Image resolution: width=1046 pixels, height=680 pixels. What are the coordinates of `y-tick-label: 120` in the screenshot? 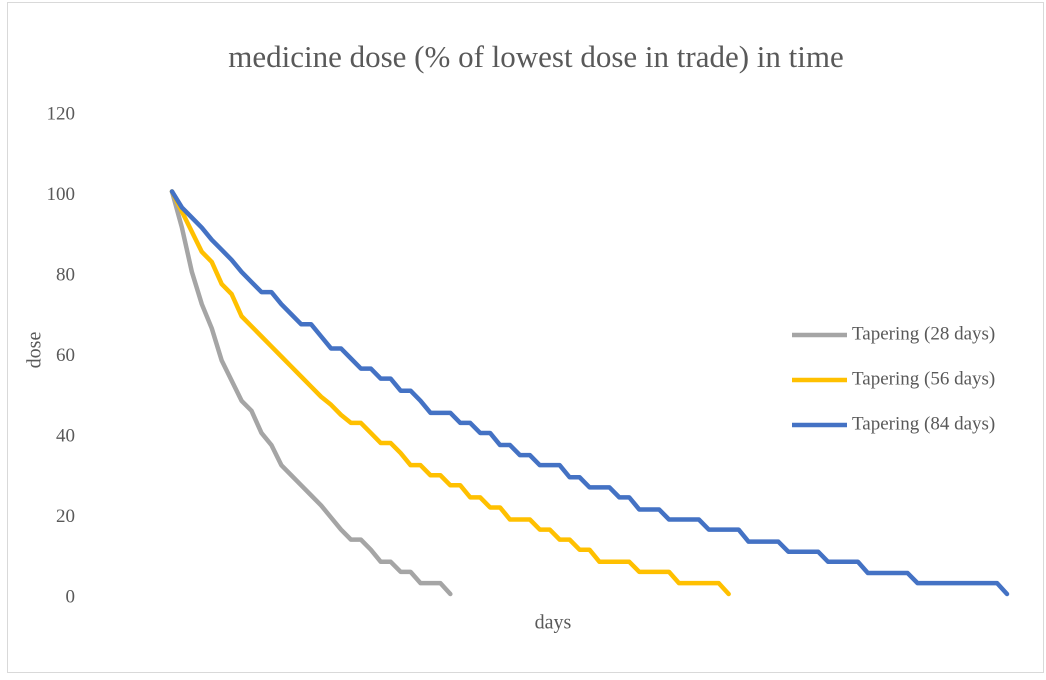 It's located at (61, 113).